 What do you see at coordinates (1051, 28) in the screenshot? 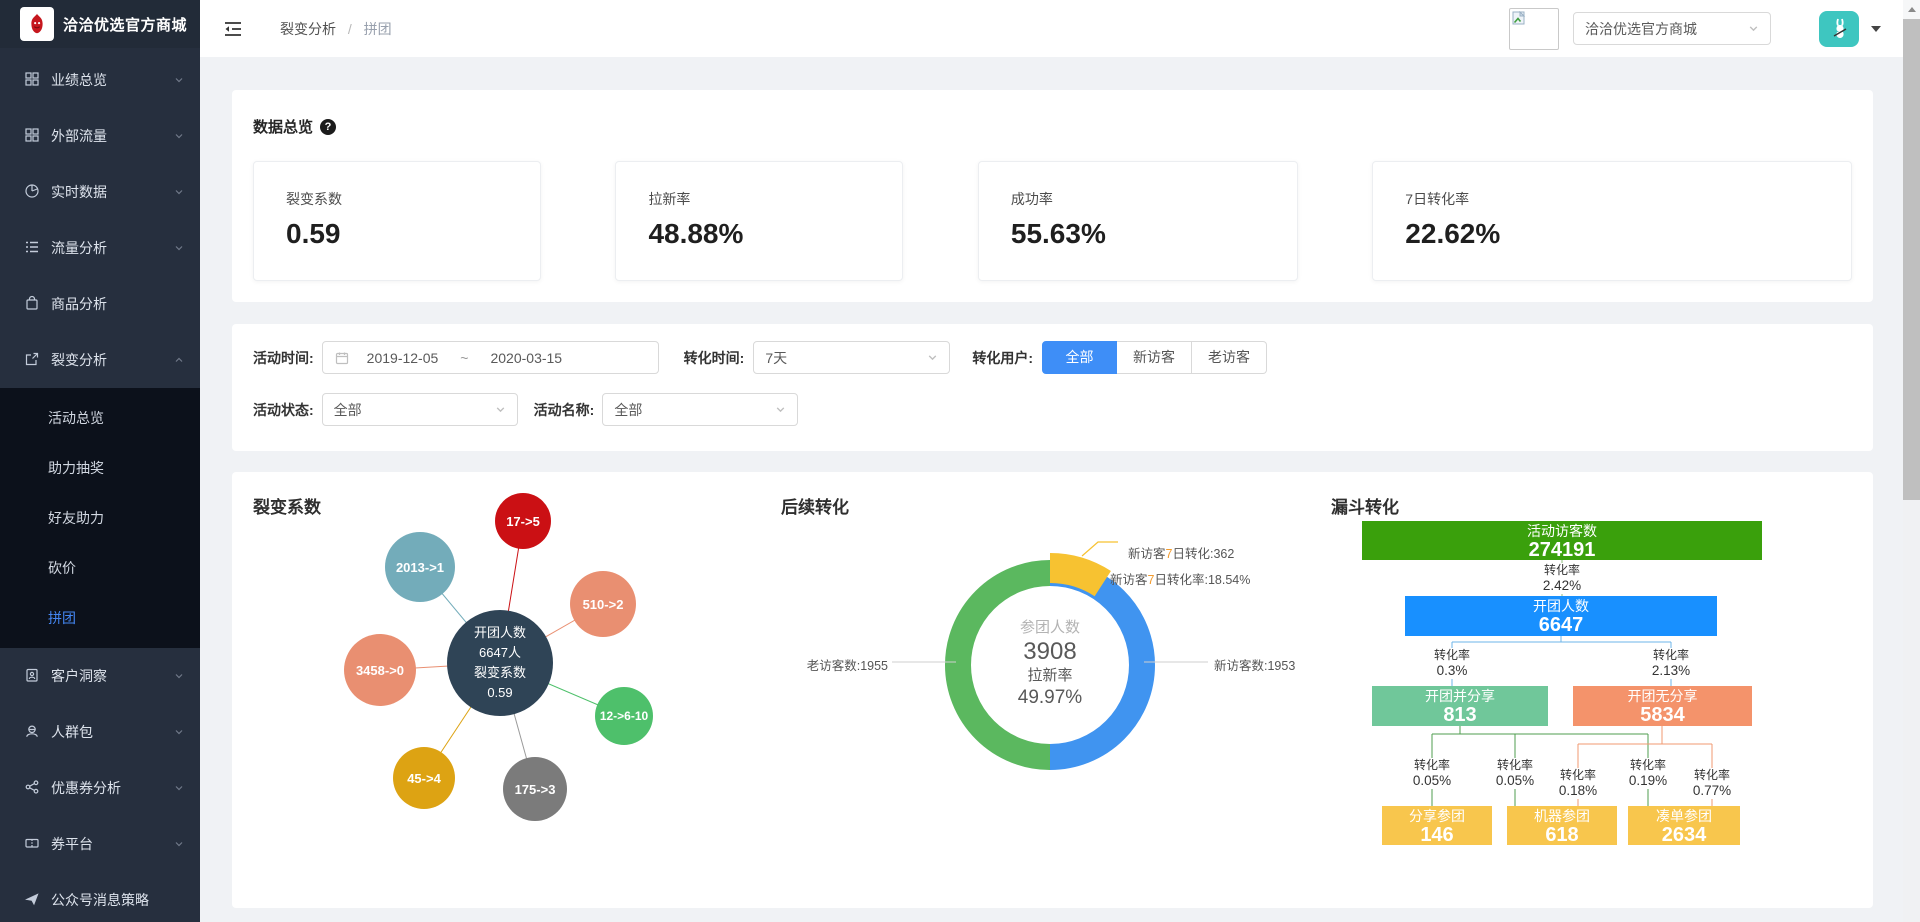
I see `topbar: 裂变分析 / 拼团 洽洽优选官方商城` at bounding box center [1051, 28].